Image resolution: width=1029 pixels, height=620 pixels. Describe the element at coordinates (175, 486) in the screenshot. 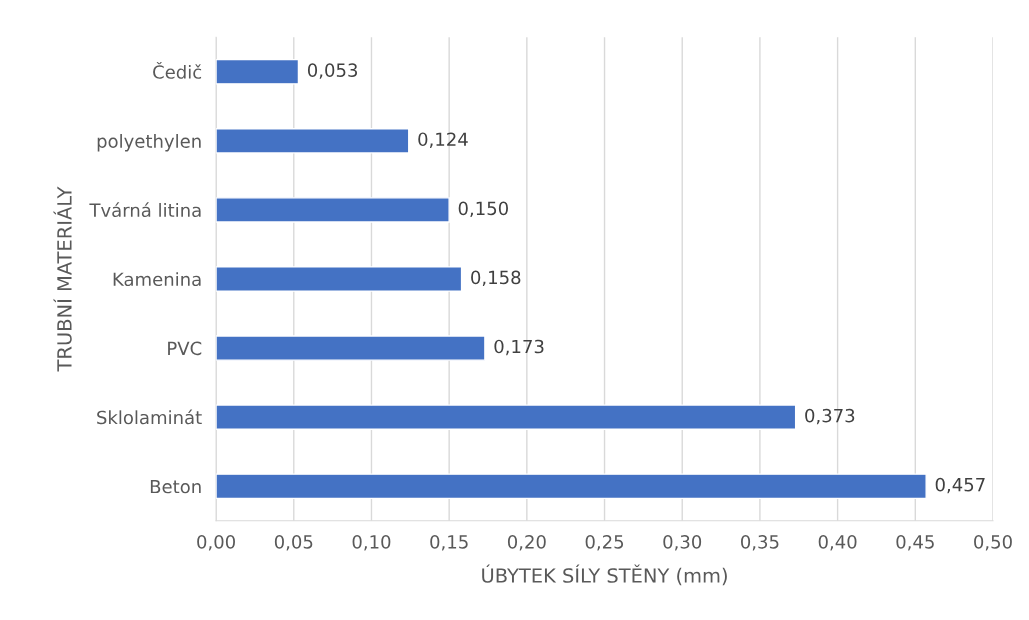

I see `y-tick-label: Beton` at that location.